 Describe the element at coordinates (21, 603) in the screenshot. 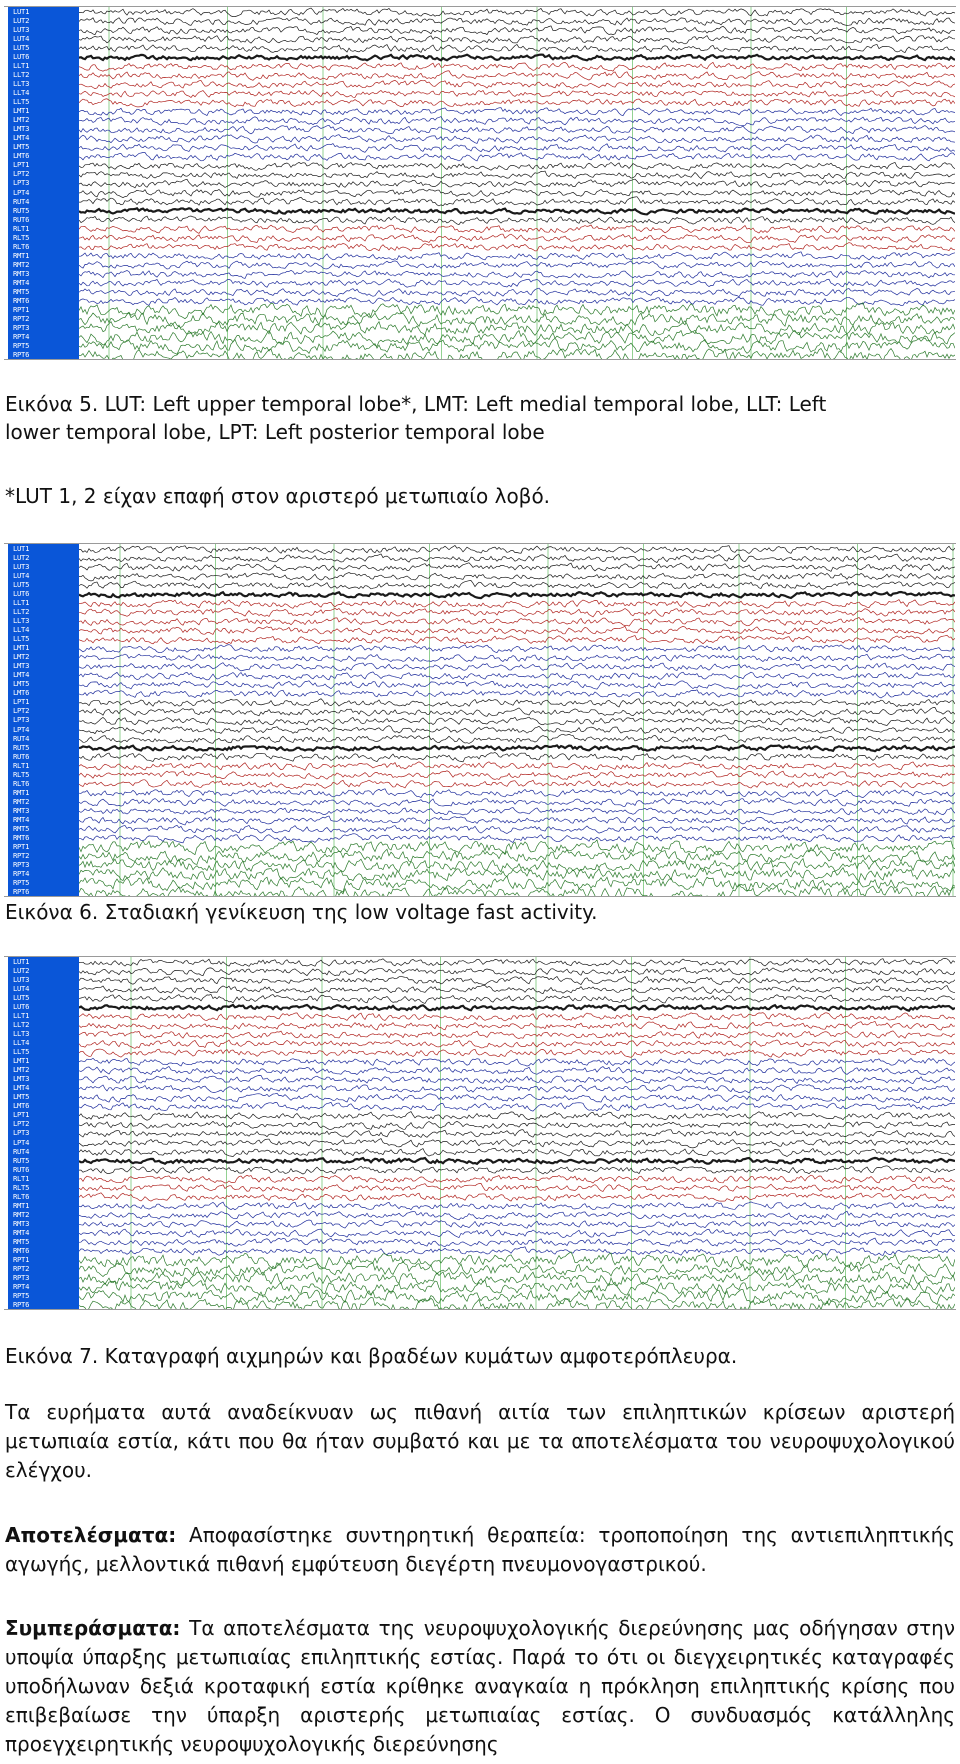

I see `channel-label: LLT1` at that location.